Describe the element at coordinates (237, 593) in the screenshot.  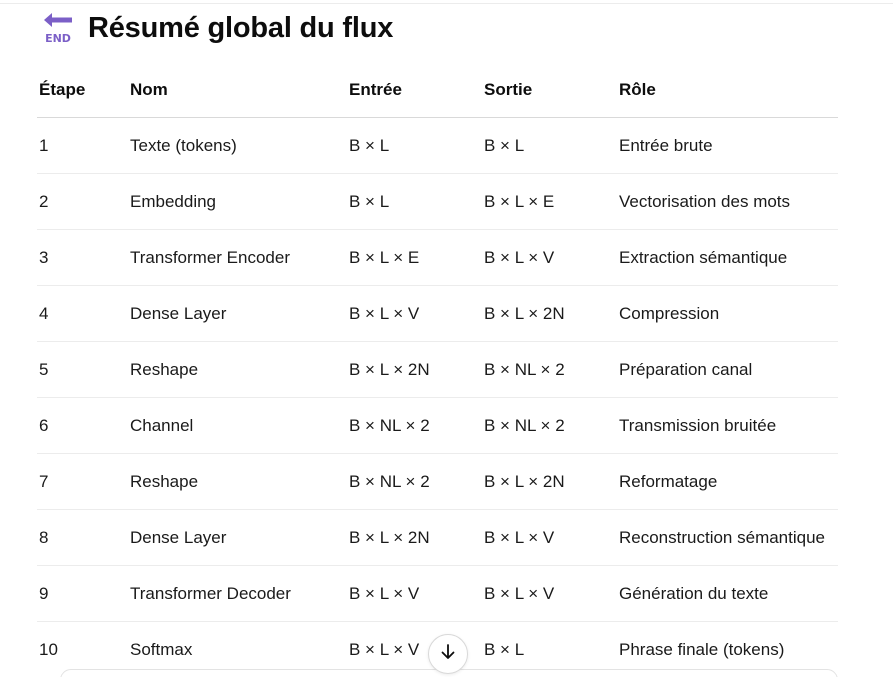
I see `cell-nom: Transformer Decoder` at that location.